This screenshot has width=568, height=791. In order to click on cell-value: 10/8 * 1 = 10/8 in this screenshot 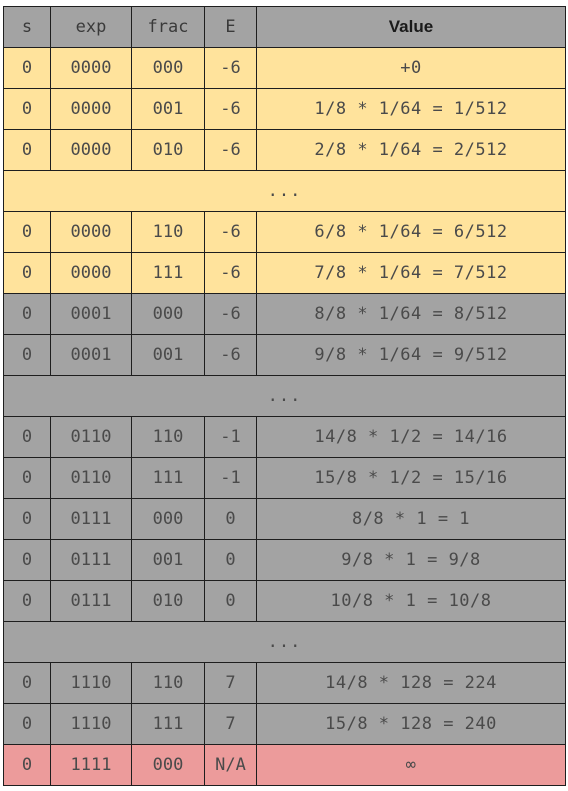, I will do `click(411, 601)`.